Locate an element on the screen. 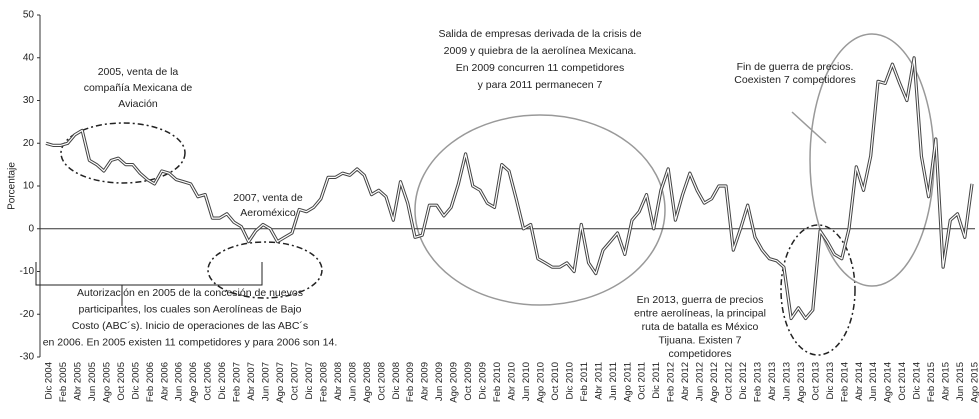 The height and width of the screenshot is (419, 979). x-tick-label: Ago 2010 is located at coordinates (540, 382).